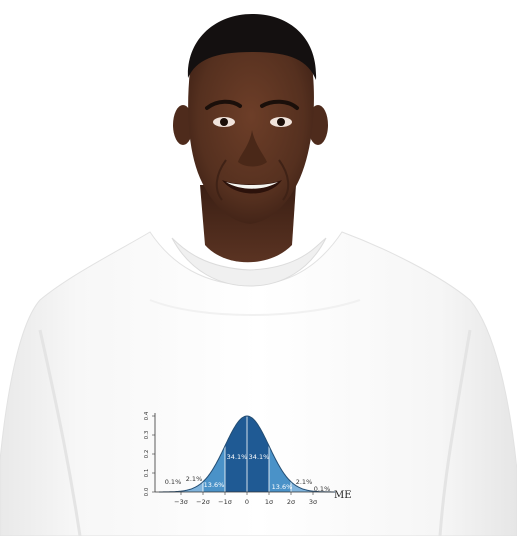 This screenshot has height=536, width=517. Describe the element at coordinates (214, 485) in the screenshot. I see `region-label-2: 13.6%` at that location.